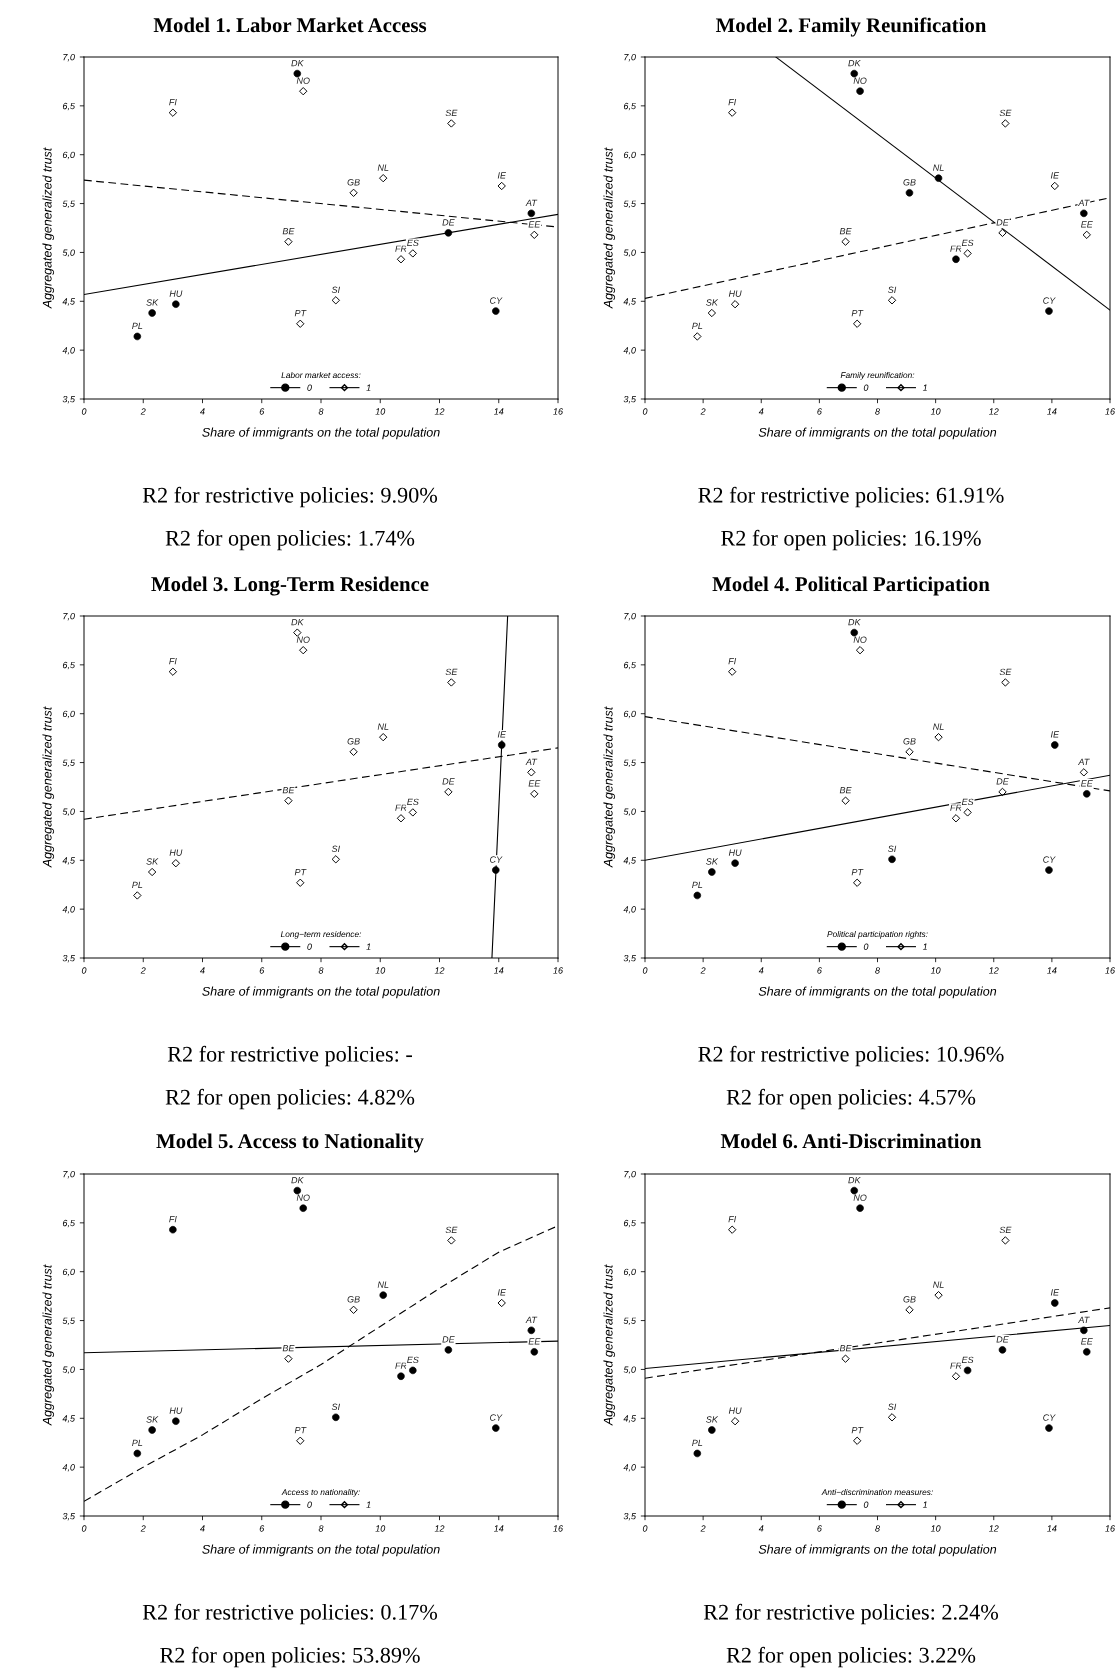 The height and width of the screenshot is (1677, 1119). What do you see at coordinates (290, 25) in the screenshot?
I see `chart-title: Model 1. Labor Market Access` at bounding box center [290, 25].